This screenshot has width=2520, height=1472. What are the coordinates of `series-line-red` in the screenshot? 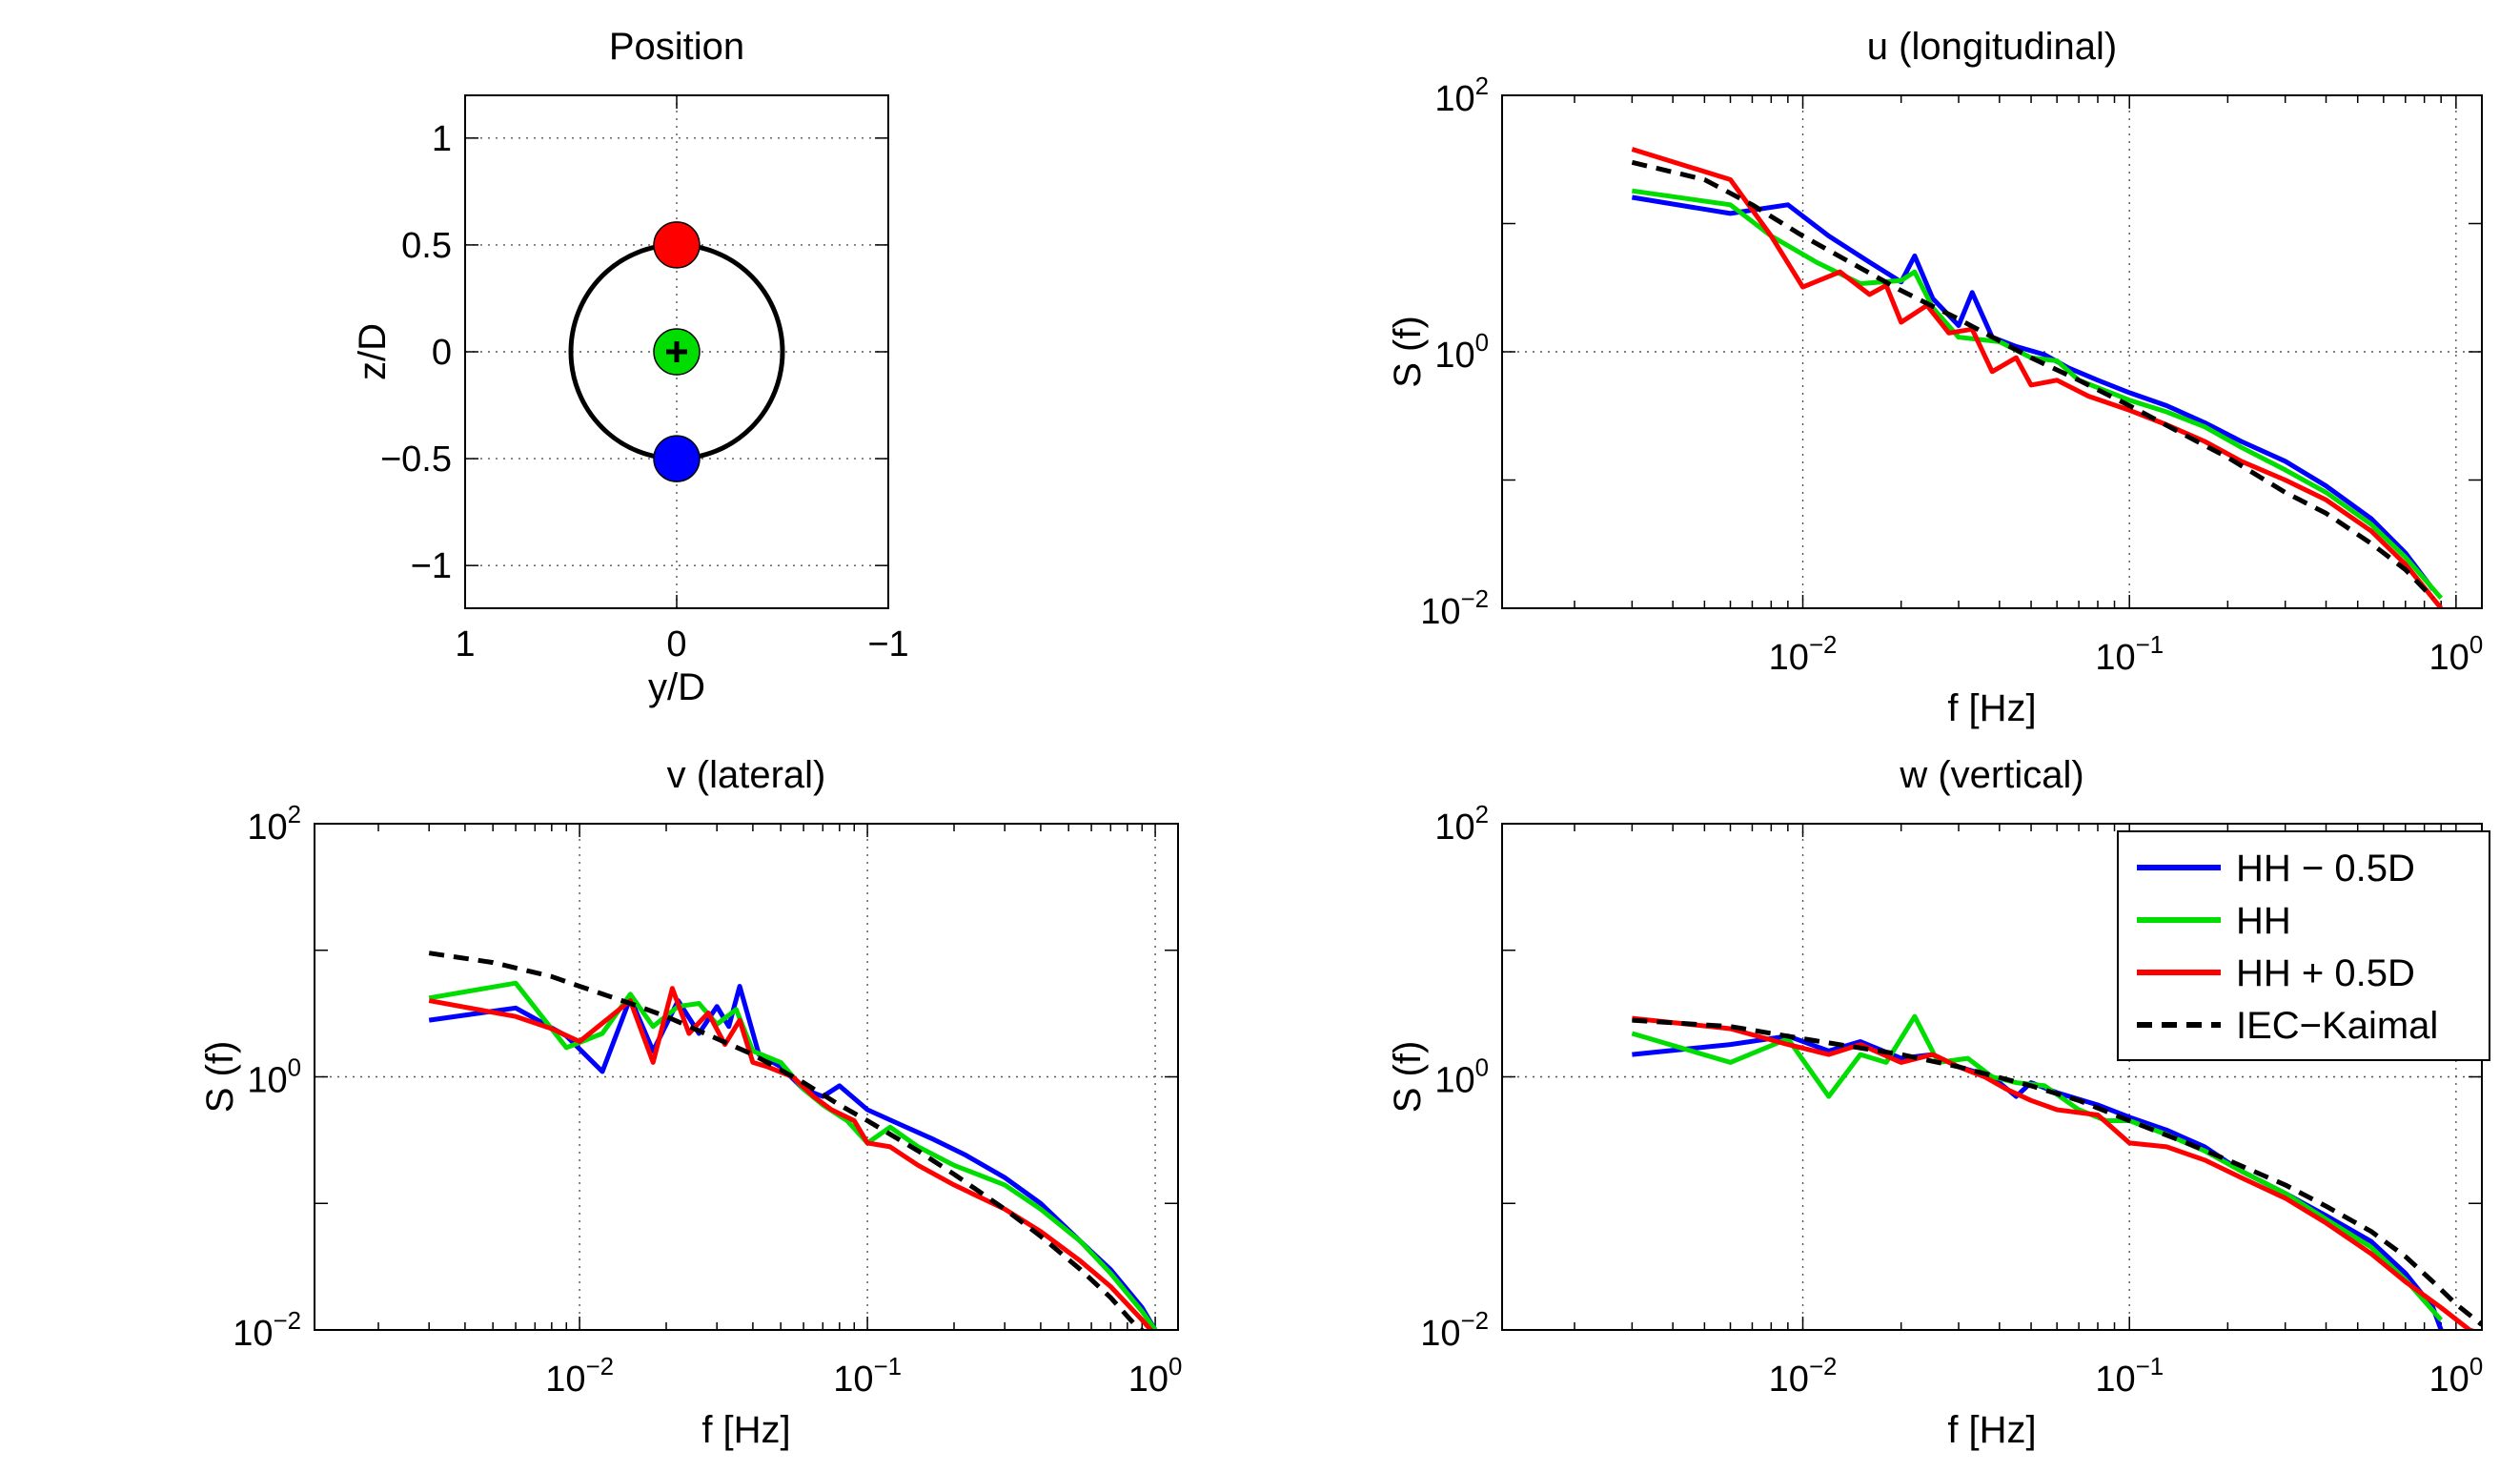 It's located at (2037, 377).